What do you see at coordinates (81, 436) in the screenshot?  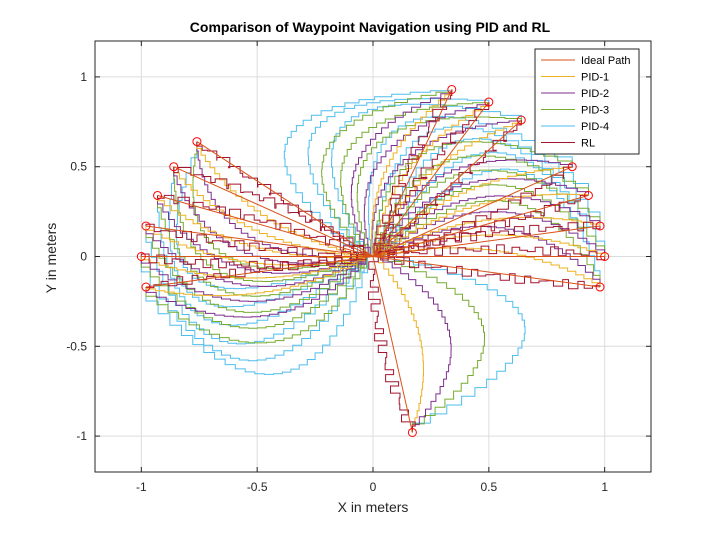 I see `y-tick-label: -1` at bounding box center [81, 436].